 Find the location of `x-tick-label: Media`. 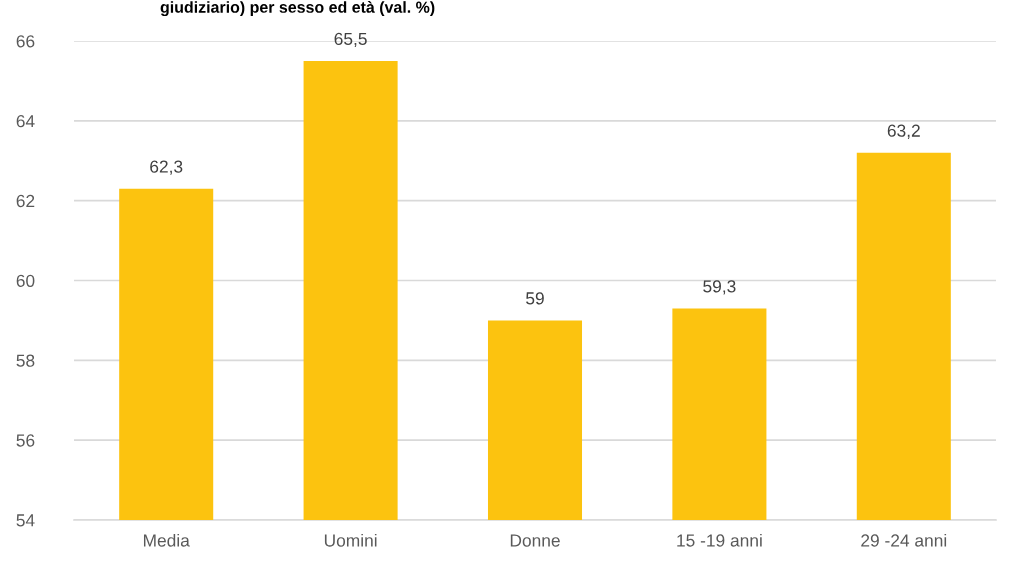

x-tick-label: Media is located at coordinates (166, 540).